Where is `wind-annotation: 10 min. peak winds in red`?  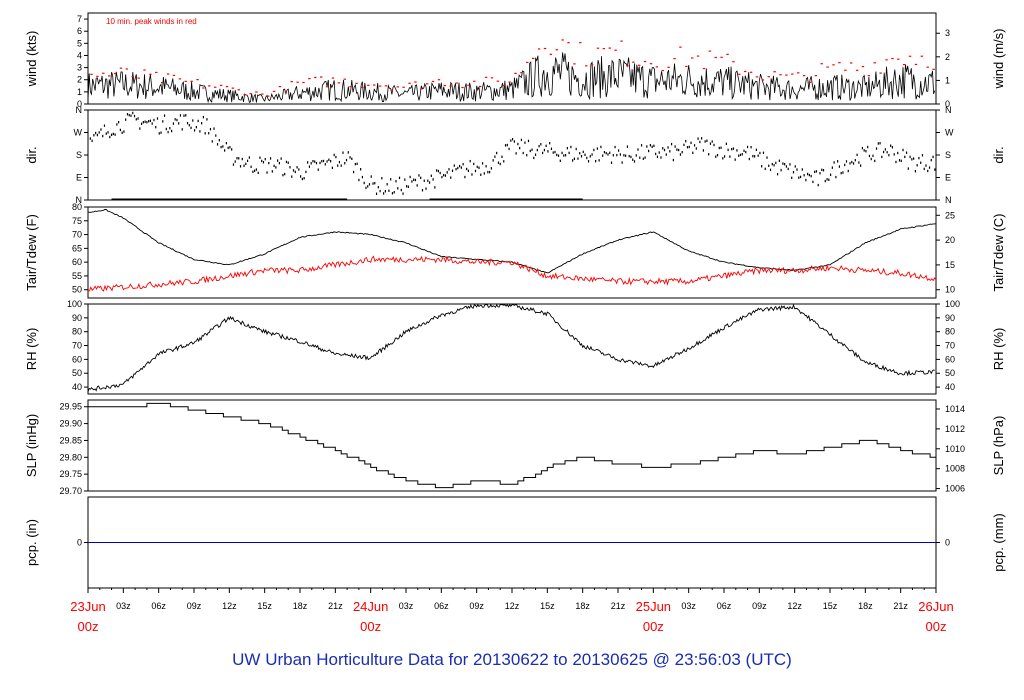
wind-annotation: 10 min. peak winds in red is located at coordinates (151, 21).